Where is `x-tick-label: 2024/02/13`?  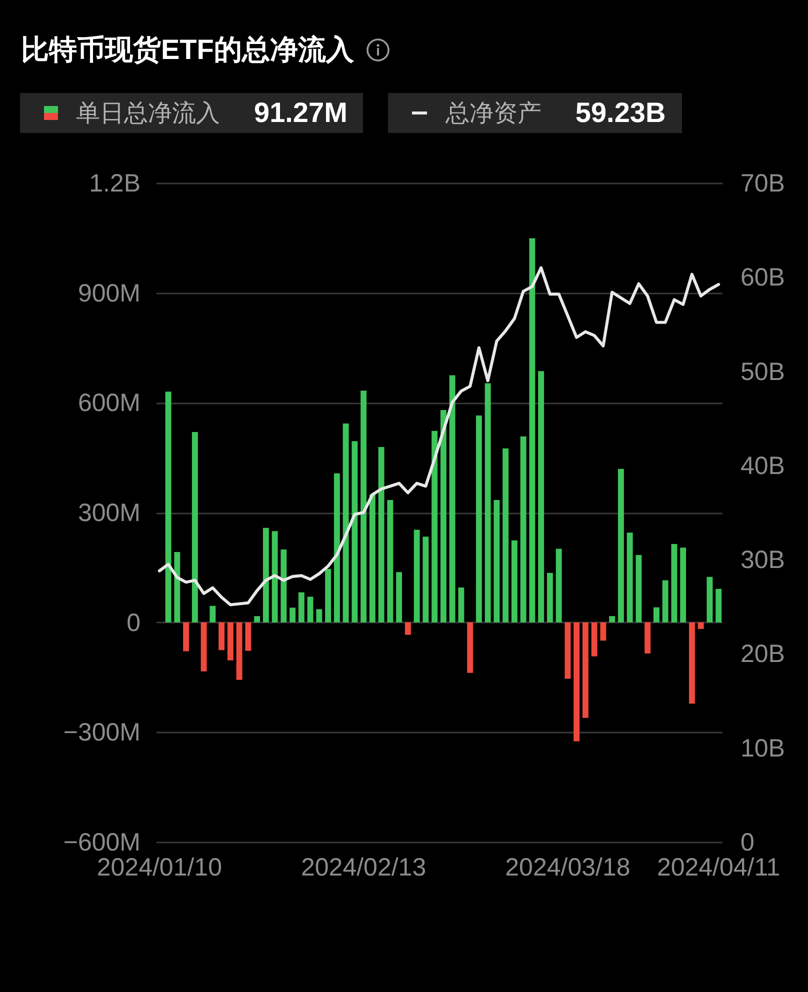 x-tick-label: 2024/02/13 is located at coordinates (363, 868).